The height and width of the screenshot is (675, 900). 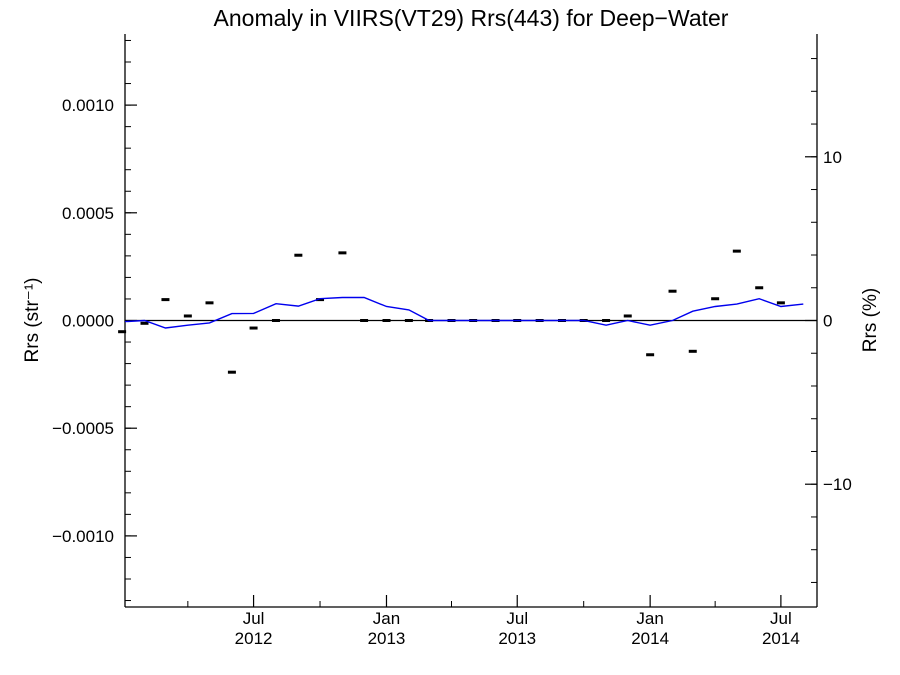 What do you see at coordinates (464, 312) in the screenshot?
I see `series-line` at bounding box center [464, 312].